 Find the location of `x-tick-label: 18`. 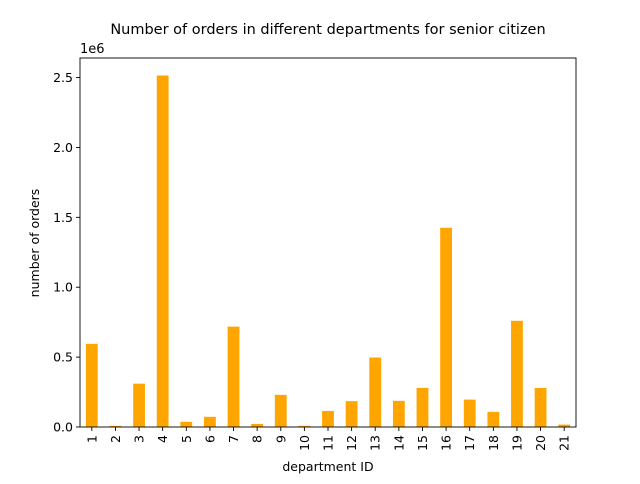

x-tick-label: 18 is located at coordinates (493, 443).